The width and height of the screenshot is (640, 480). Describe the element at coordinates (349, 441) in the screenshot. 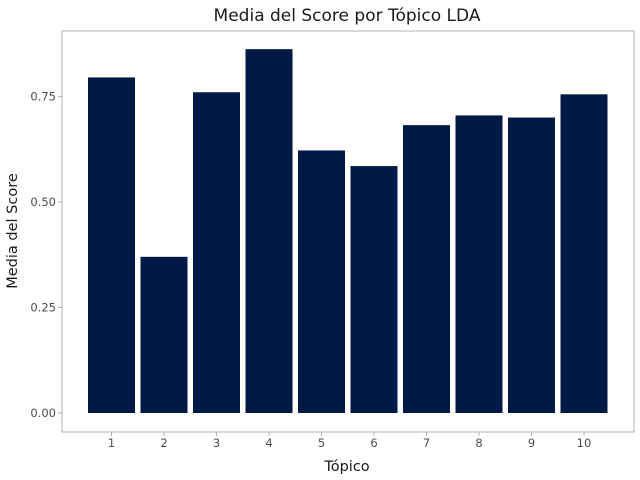

I see `x-axis: 1 2 3 4 5 6 7 8 9 10` at that location.